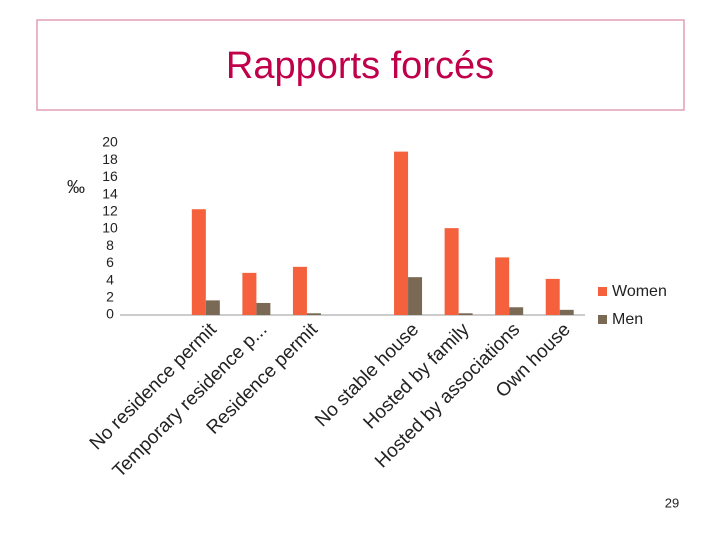 The image size is (720, 540). I want to click on y-tick-label: 2, so click(110, 297).